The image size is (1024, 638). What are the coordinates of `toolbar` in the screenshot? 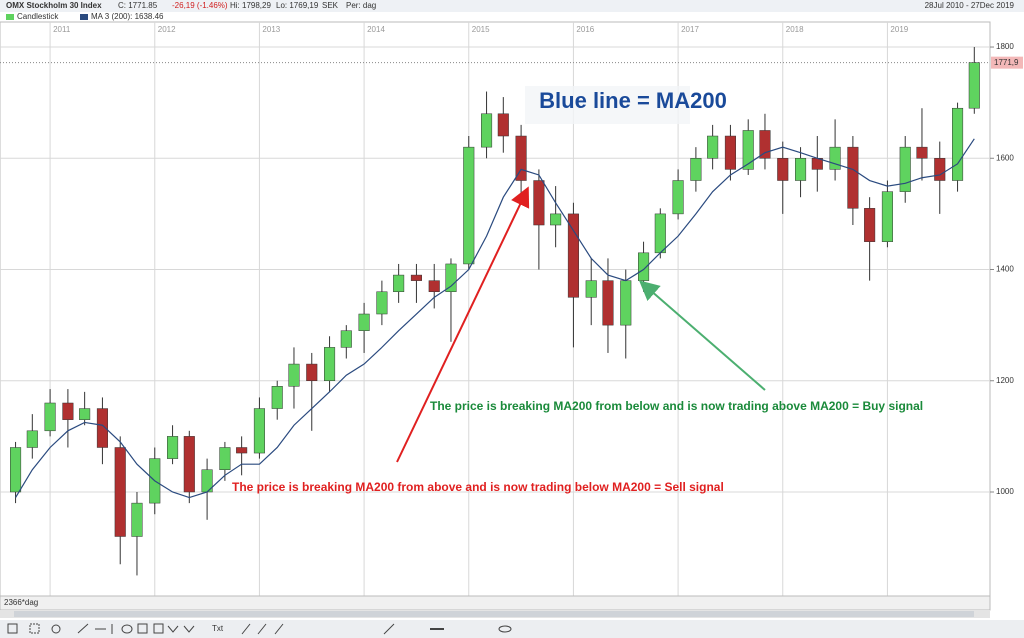 It's located at (512, 629).